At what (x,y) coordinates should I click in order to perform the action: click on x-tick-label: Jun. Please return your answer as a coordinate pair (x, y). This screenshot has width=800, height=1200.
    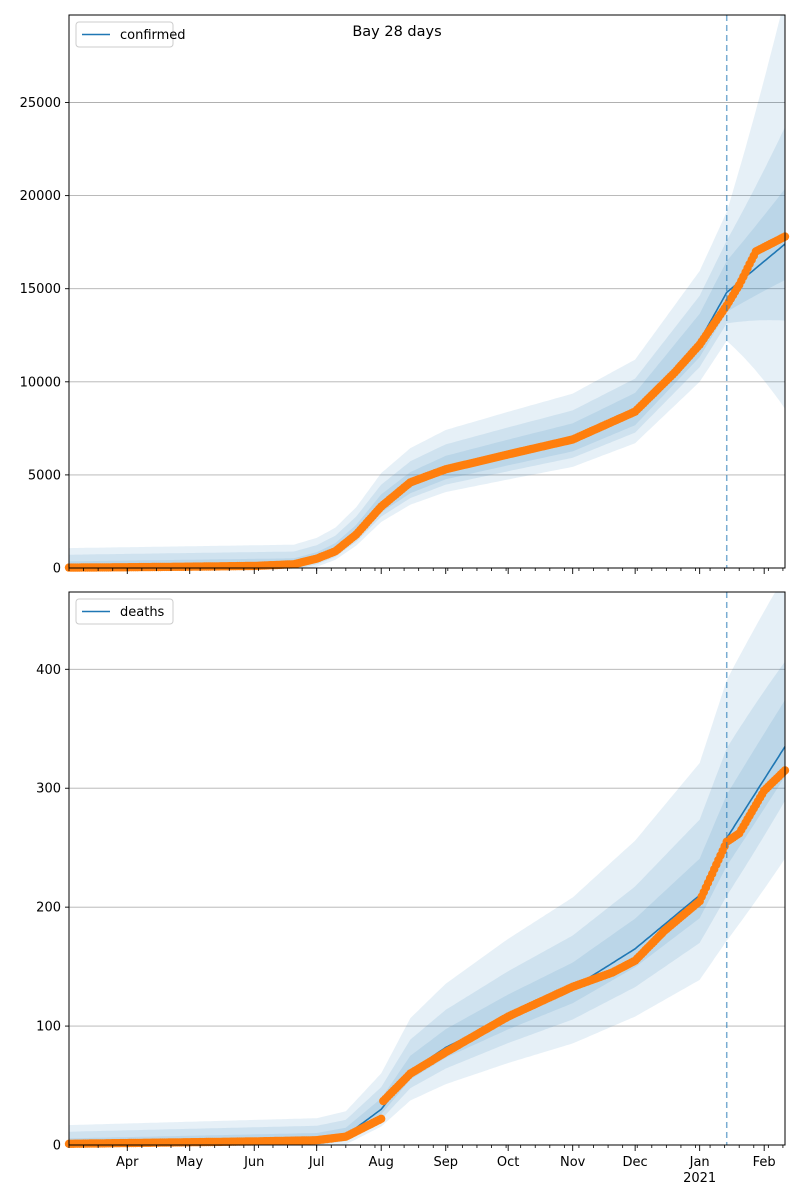
    Looking at the image, I should click on (253, 1162).